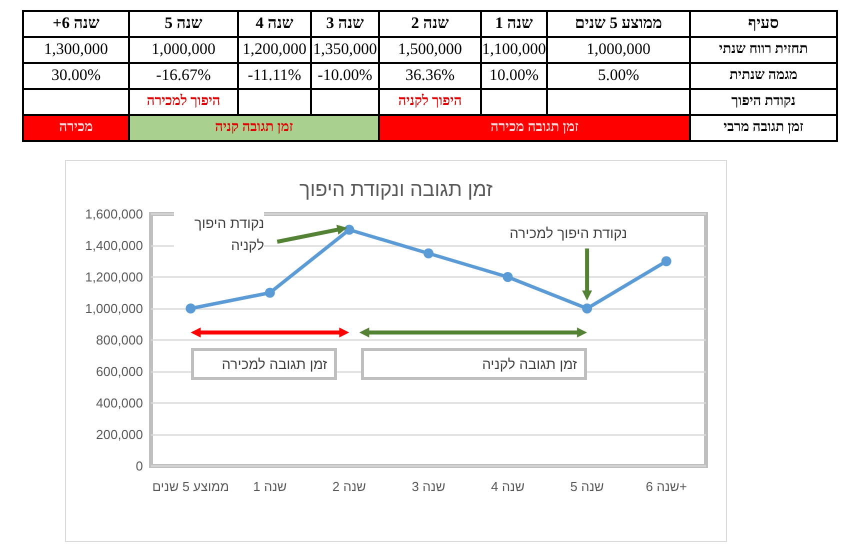 The width and height of the screenshot is (858, 553). Describe the element at coordinates (666, 486) in the screenshot. I see `x-tick-label: שנה 6+` at that location.